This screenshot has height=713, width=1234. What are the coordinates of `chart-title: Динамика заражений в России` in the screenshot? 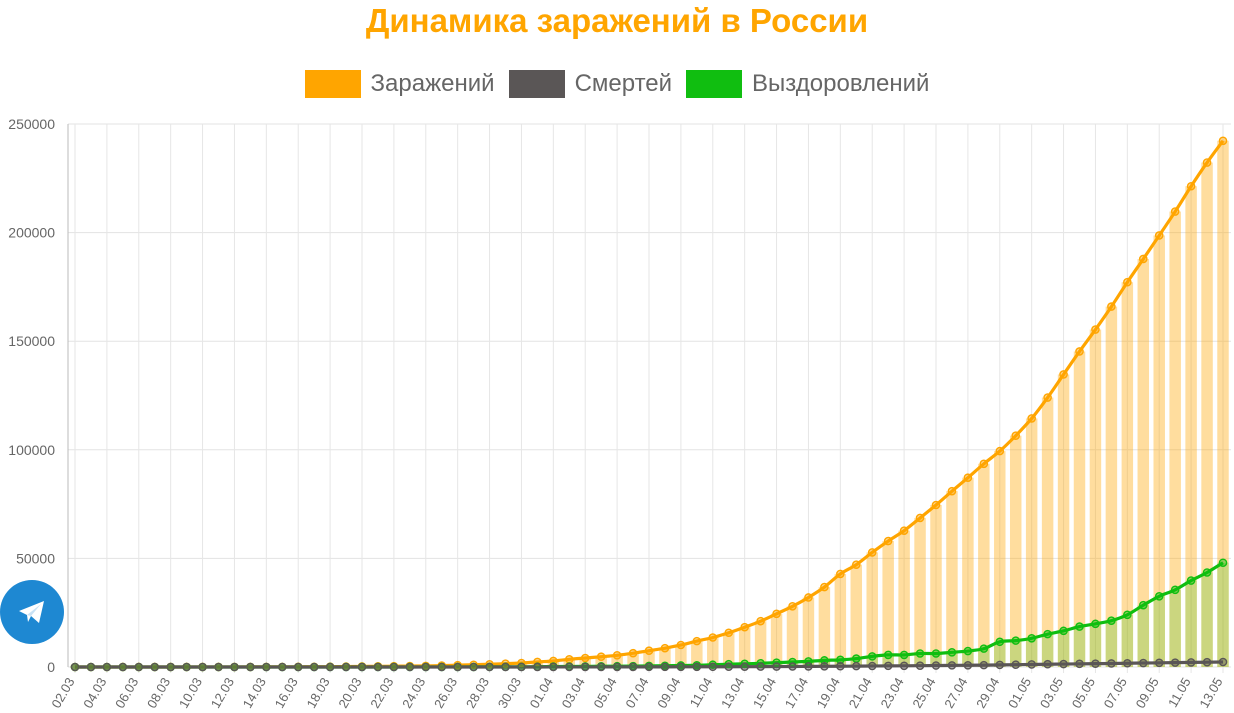 It's located at (617, 20).